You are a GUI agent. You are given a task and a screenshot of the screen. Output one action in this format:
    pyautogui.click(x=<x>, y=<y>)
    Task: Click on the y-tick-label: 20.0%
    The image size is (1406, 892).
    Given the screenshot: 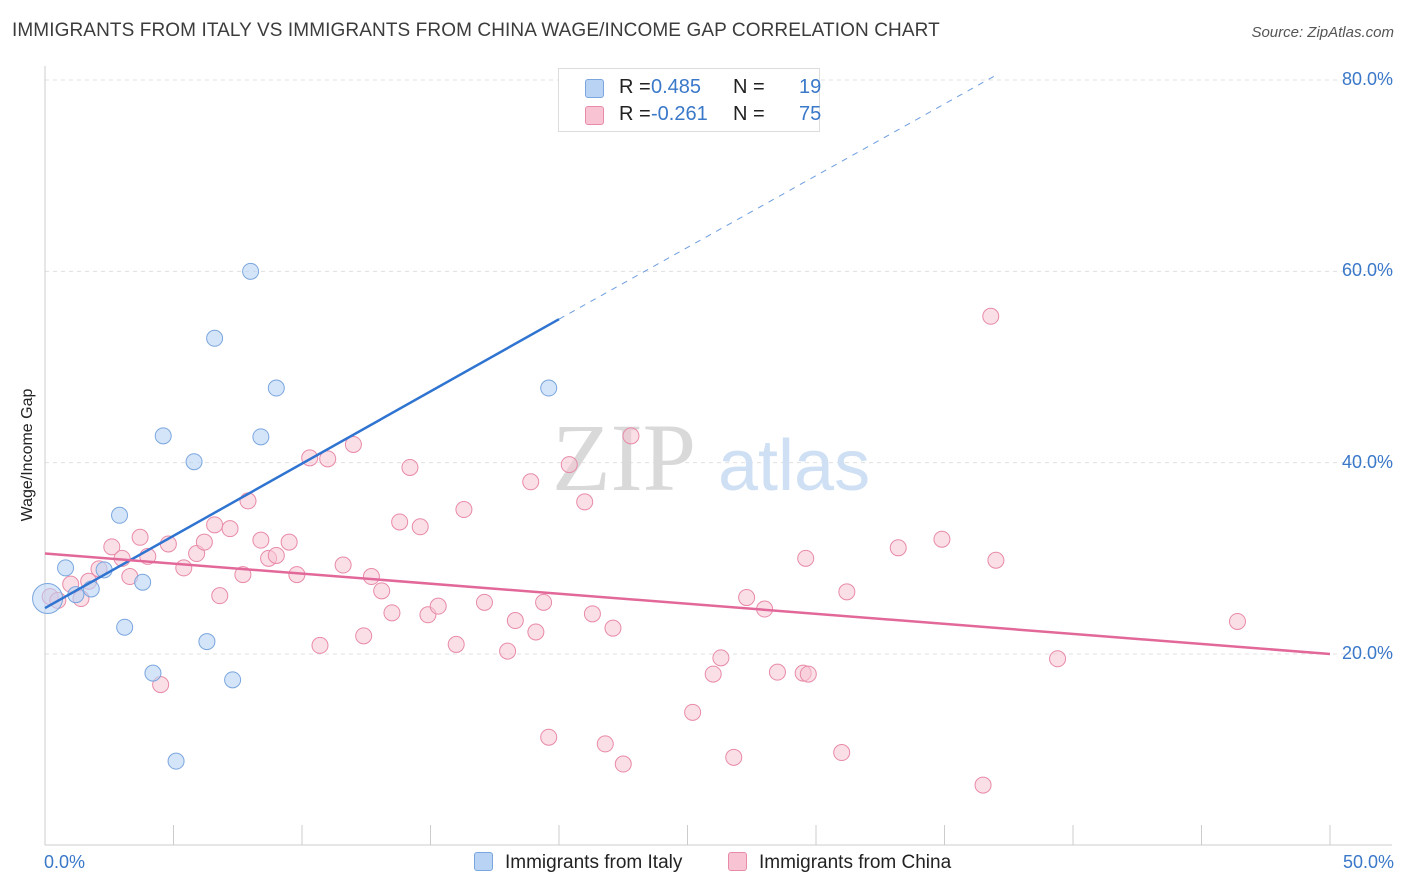 What is the action you would take?
    pyautogui.click(x=1367, y=653)
    